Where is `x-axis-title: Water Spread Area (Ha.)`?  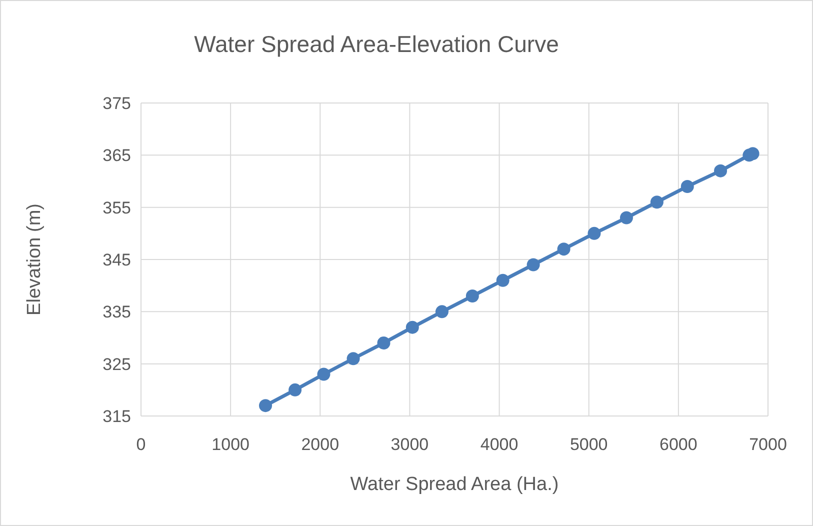 x-axis-title: Water Spread Area (Ha.) is located at coordinates (454, 484).